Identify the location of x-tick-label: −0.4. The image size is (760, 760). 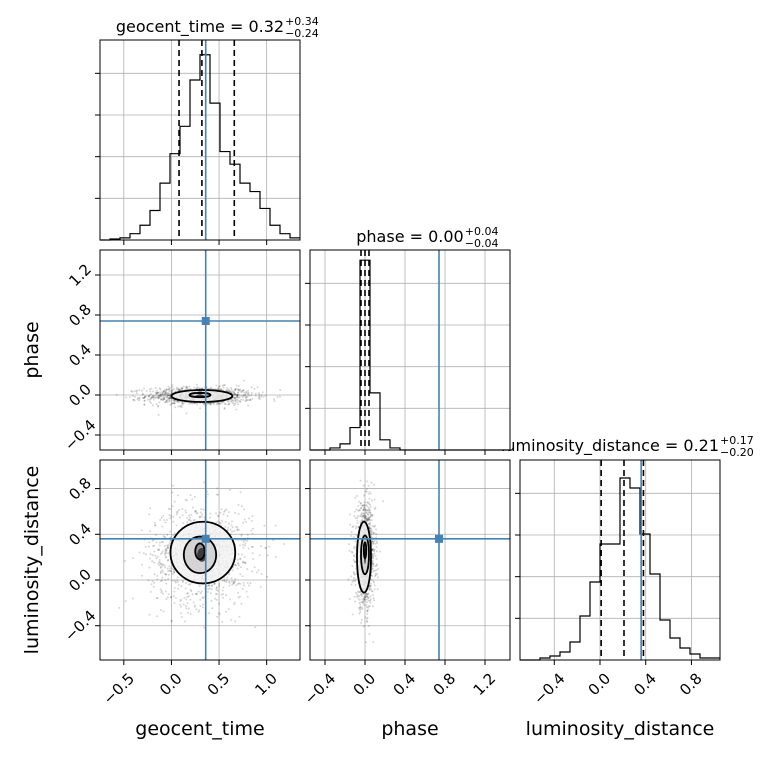
(320, 689).